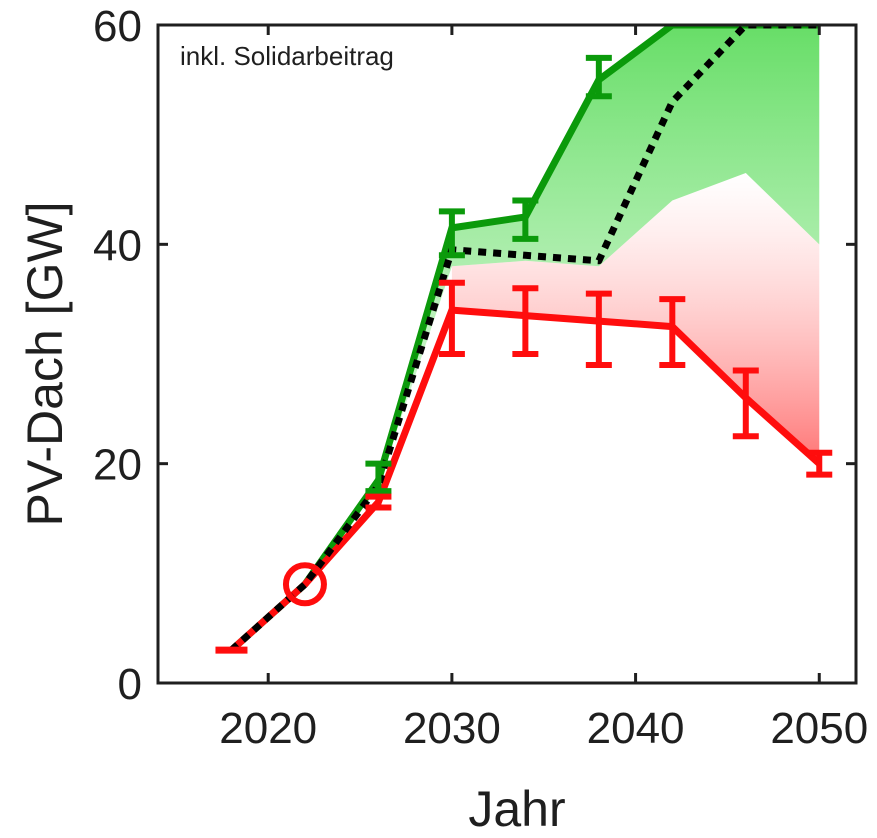 Image resolution: width=877 pixels, height=838 pixels. What do you see at coordinates (45, 363) in the screenshot?
I see `y-axis-label: PV-Dach [GW]` at bounding box center [45, 363].